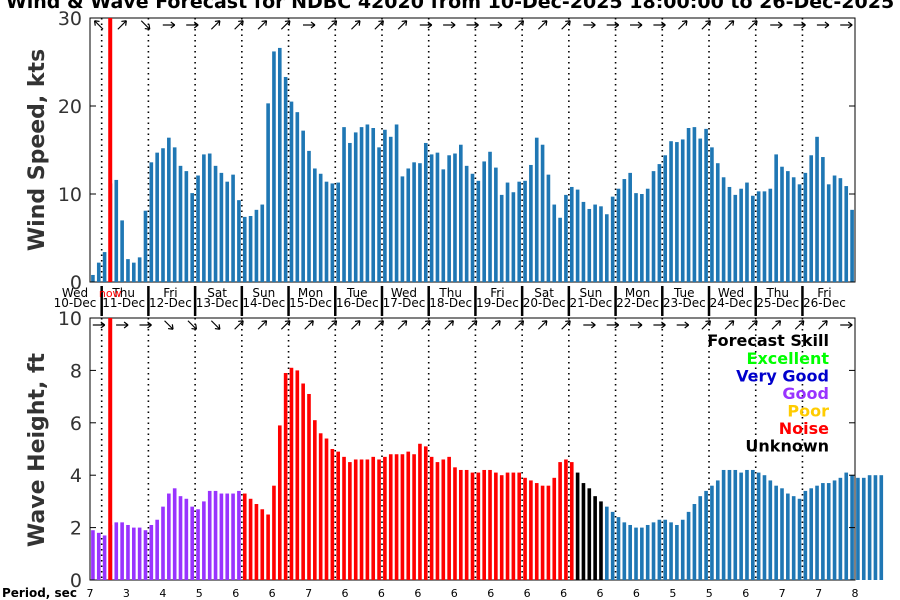 This screenshot has height=600, width=900. Describe the element at coordinates (70, 195) in the screenshot. I see `wind-ytick-label: 10` at that location.